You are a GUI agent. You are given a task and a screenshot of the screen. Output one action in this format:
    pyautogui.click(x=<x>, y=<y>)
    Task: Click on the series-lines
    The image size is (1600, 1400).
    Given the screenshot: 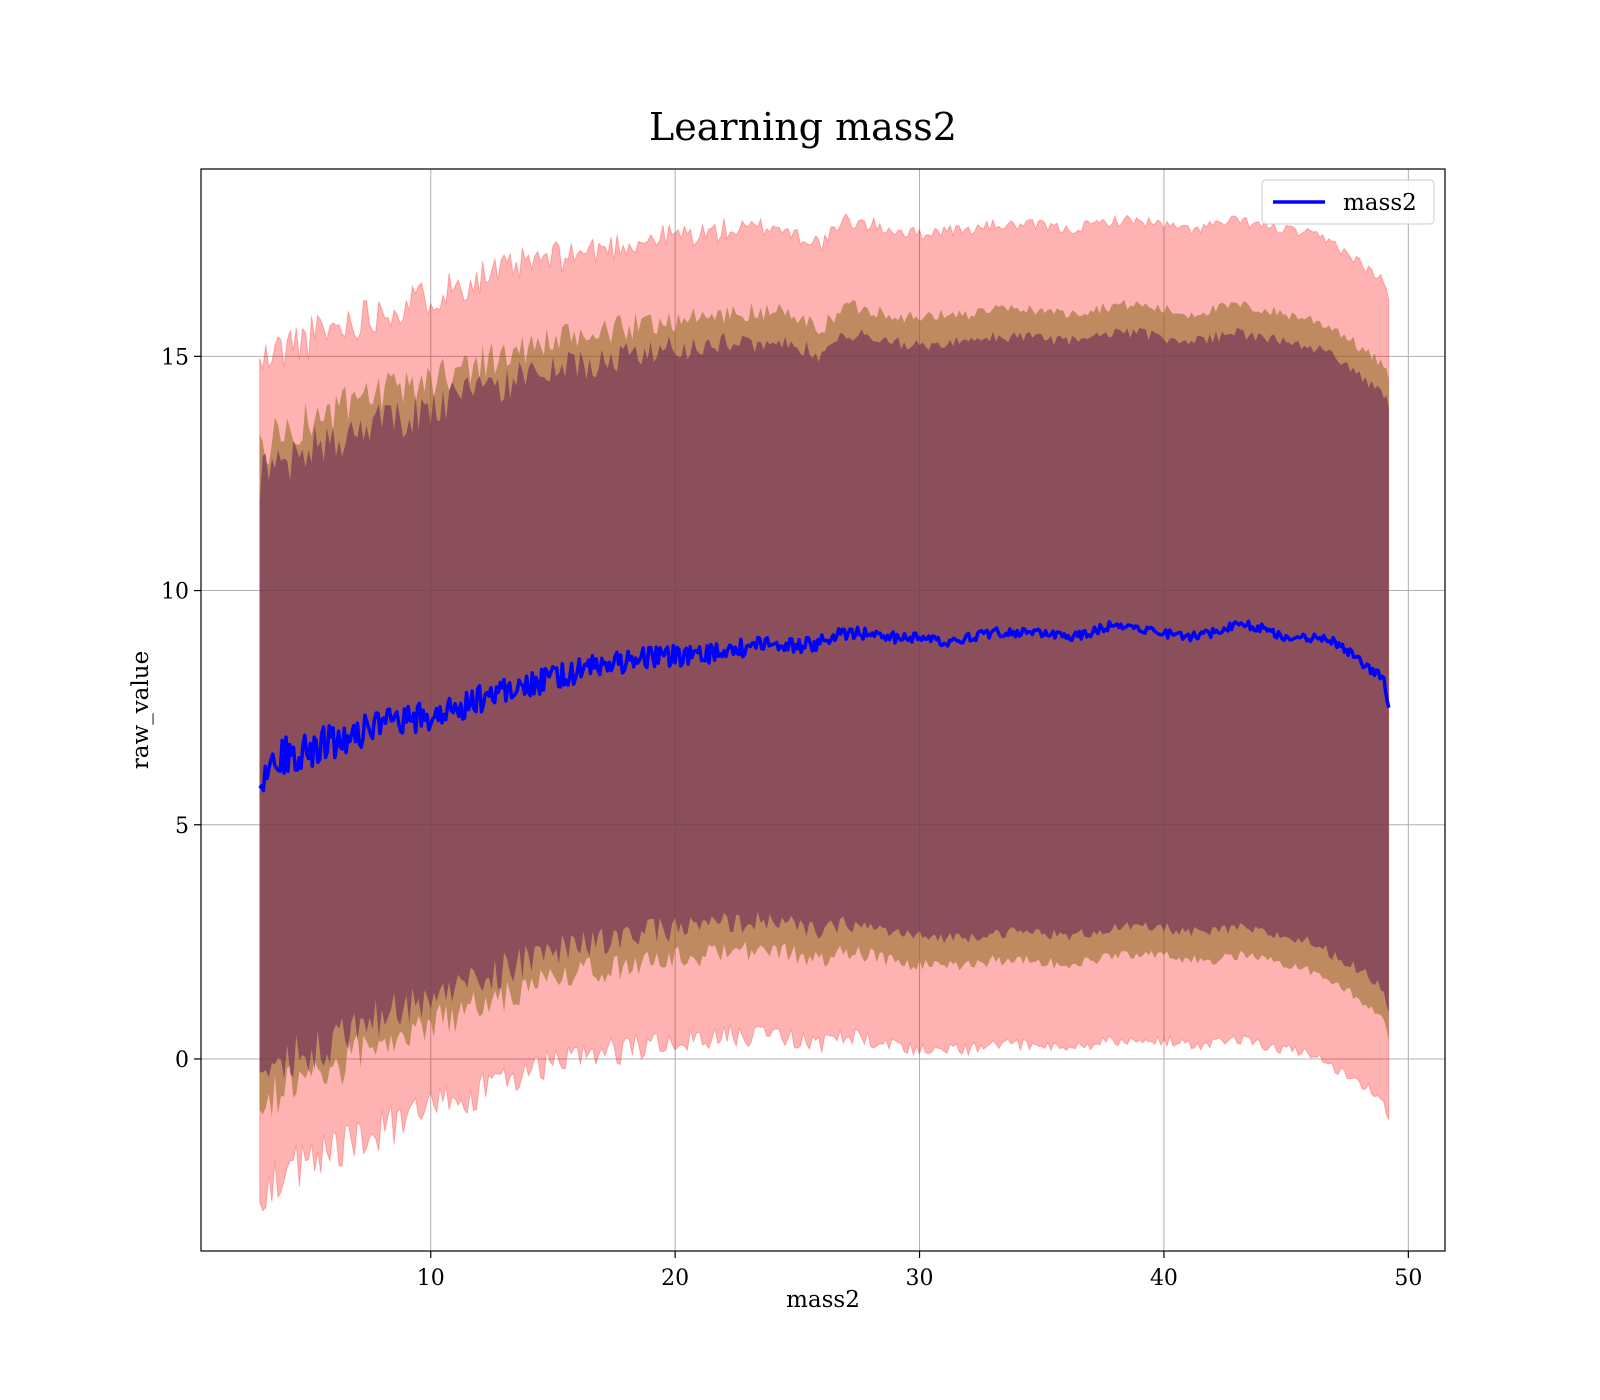 What is the action you would take?
    pyautogui.click(x=824, y=706)
    